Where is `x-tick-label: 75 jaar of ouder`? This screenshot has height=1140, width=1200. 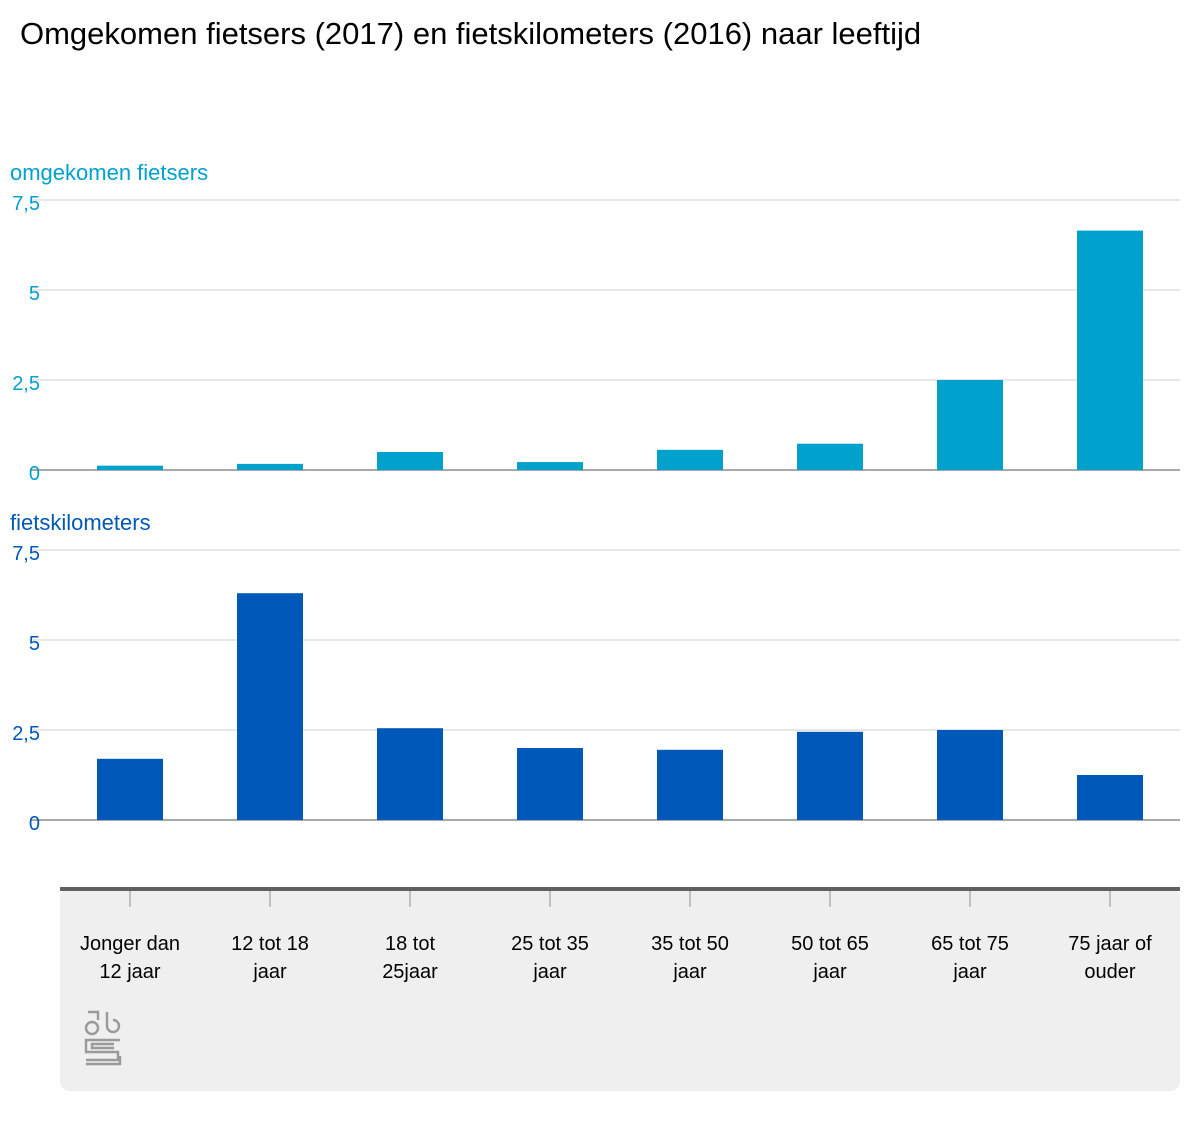 x-tick-label: 75 jaar of ouder is located at coordinates (1110, 958).